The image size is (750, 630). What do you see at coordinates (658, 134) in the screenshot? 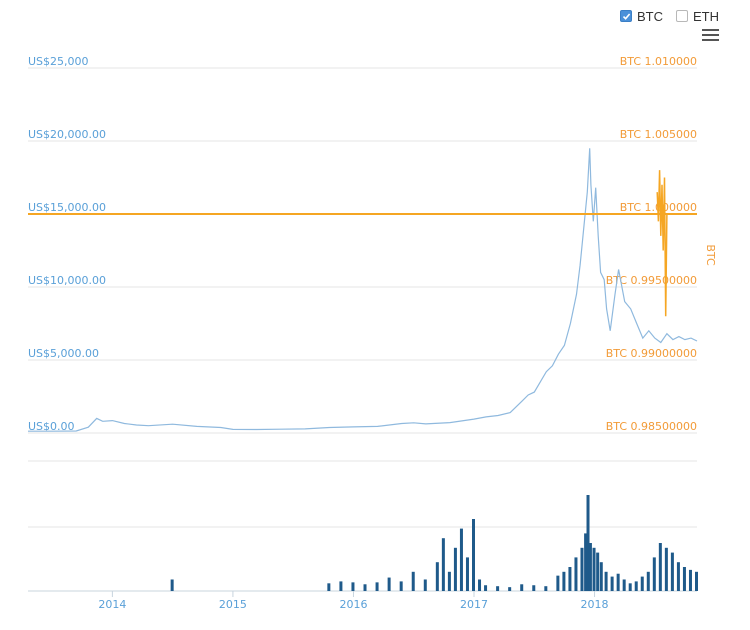
I see `y-tick-right: BTC 1.005000` at bounding box center [658, 134].